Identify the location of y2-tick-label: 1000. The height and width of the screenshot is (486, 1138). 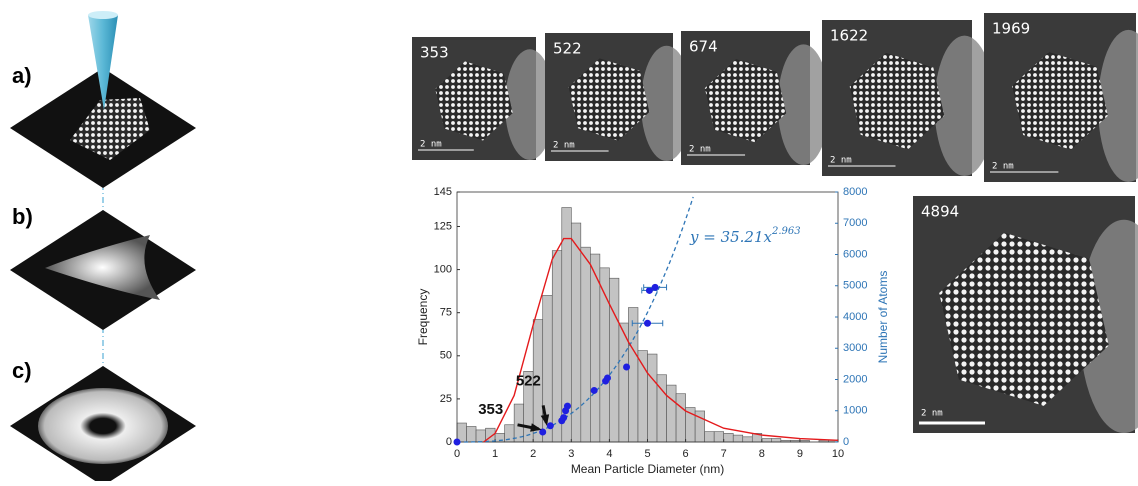
(855, 411).